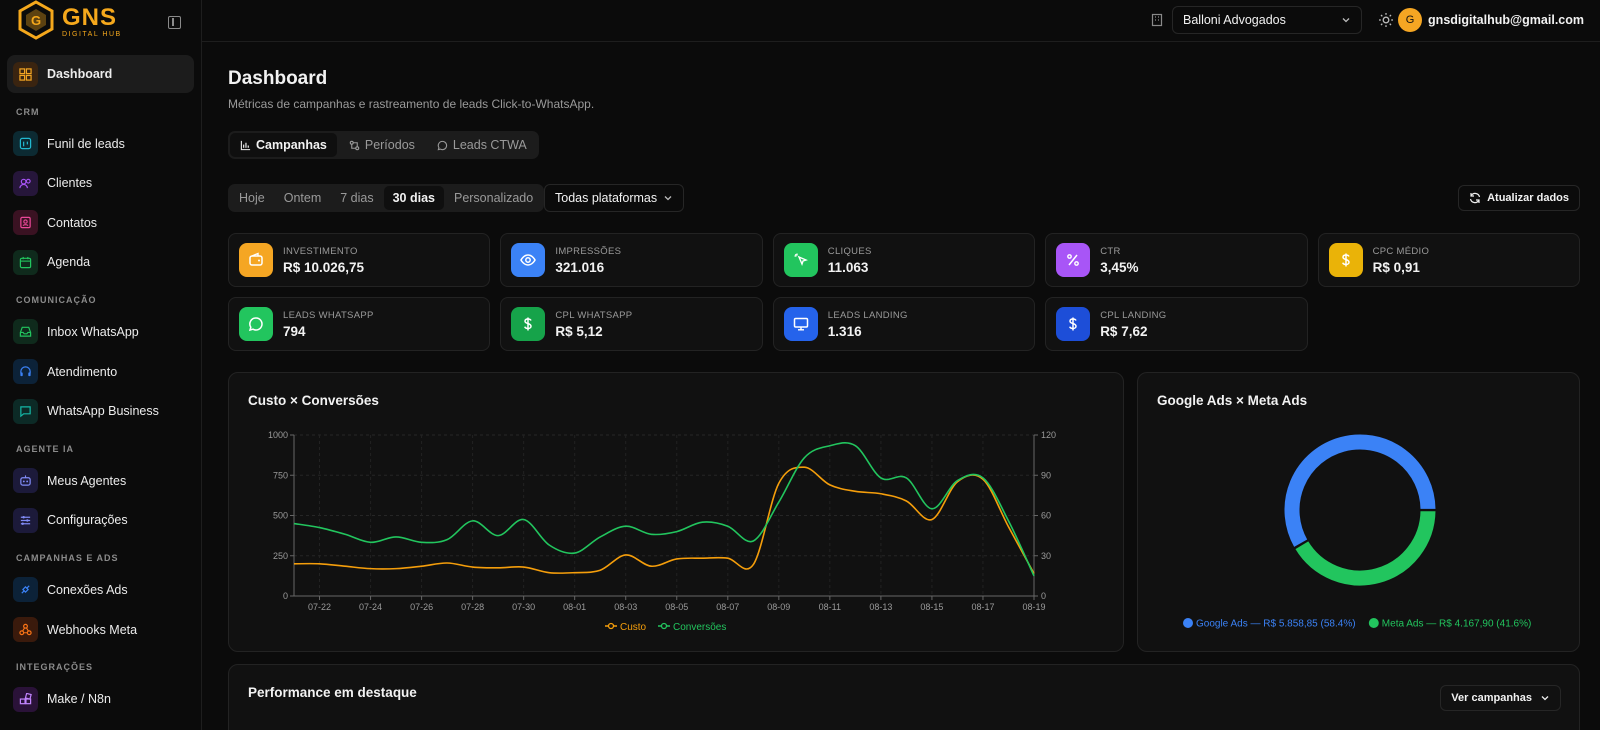  I want to click on y-left-tick-label: 1000, so click(278, 435).